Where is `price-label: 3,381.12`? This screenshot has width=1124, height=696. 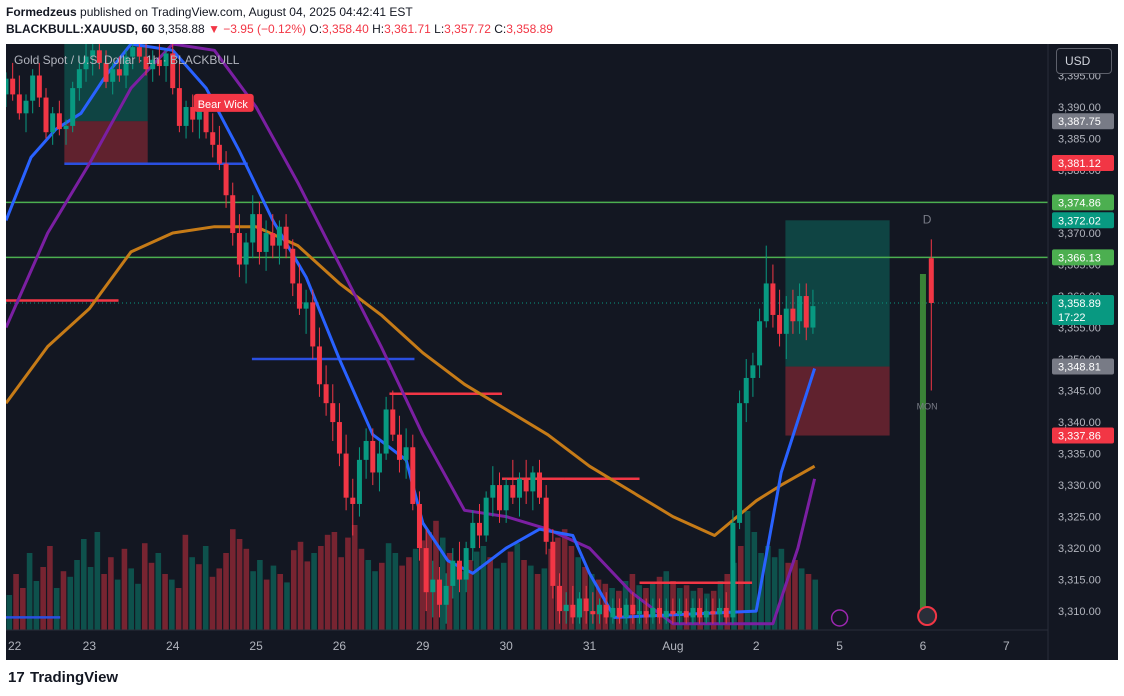
price-label: 3,381.12 is located at coordinates (1079, 164).